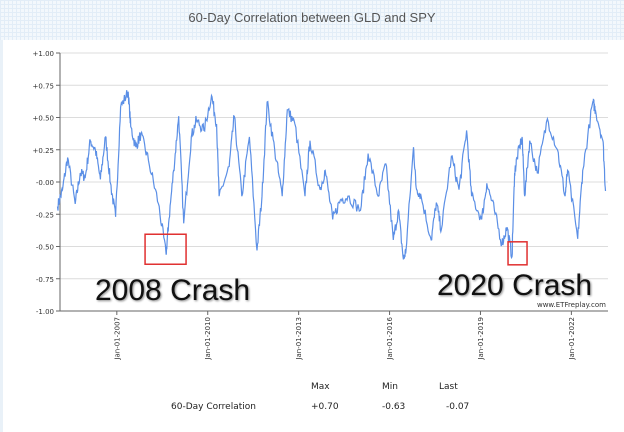  Describe the element at coordinates (299, 339) in the screenshot. I see `x-tick-label: Jan-01-2013` at that location.